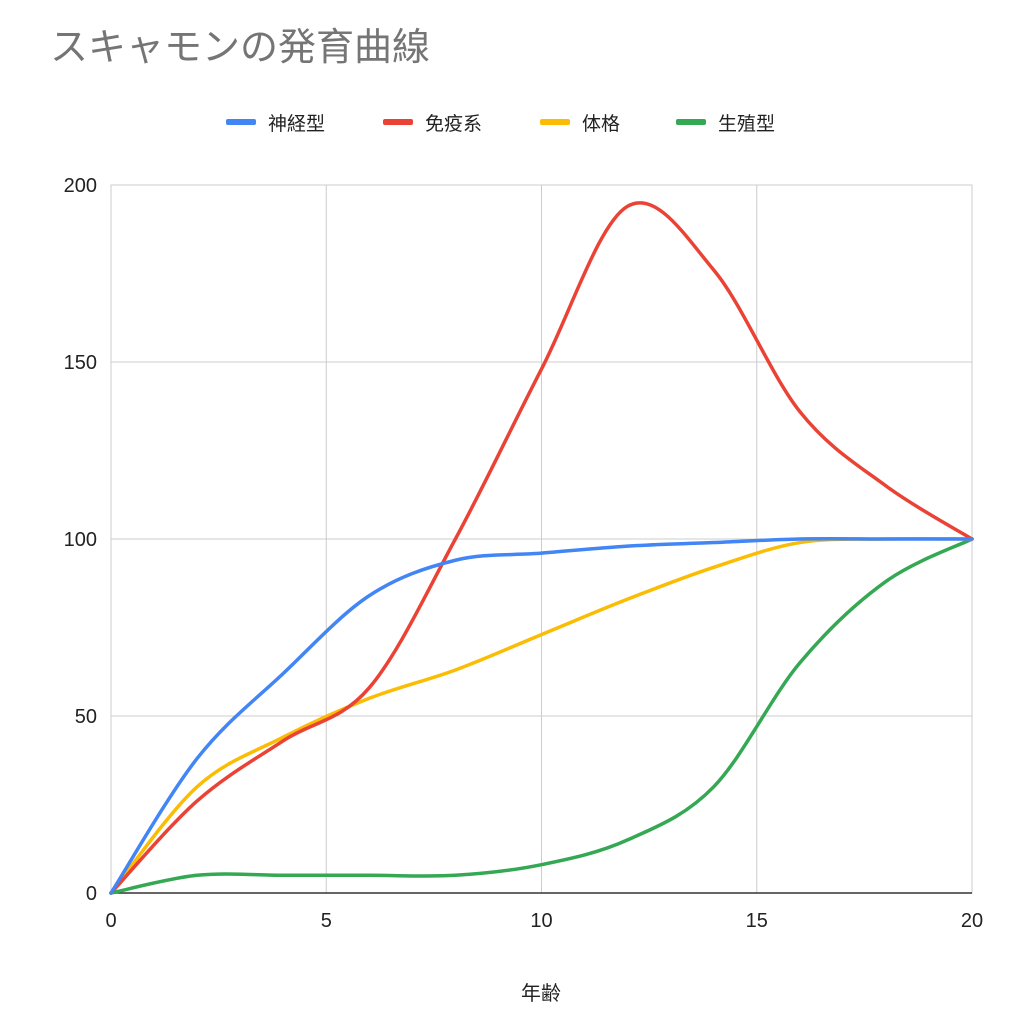  I want to click on x-tick-label: 10, so click(541, 921).